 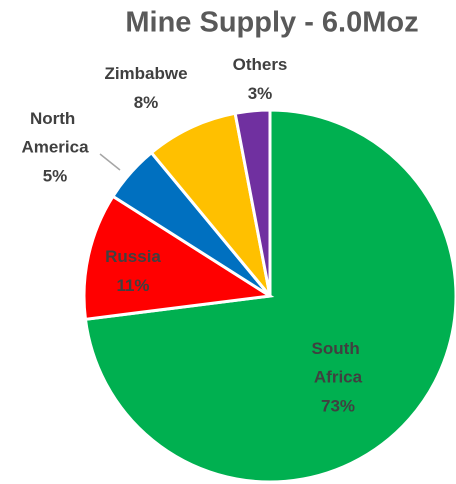 I want to click on category-label: North America, so click(x=55, y=133).